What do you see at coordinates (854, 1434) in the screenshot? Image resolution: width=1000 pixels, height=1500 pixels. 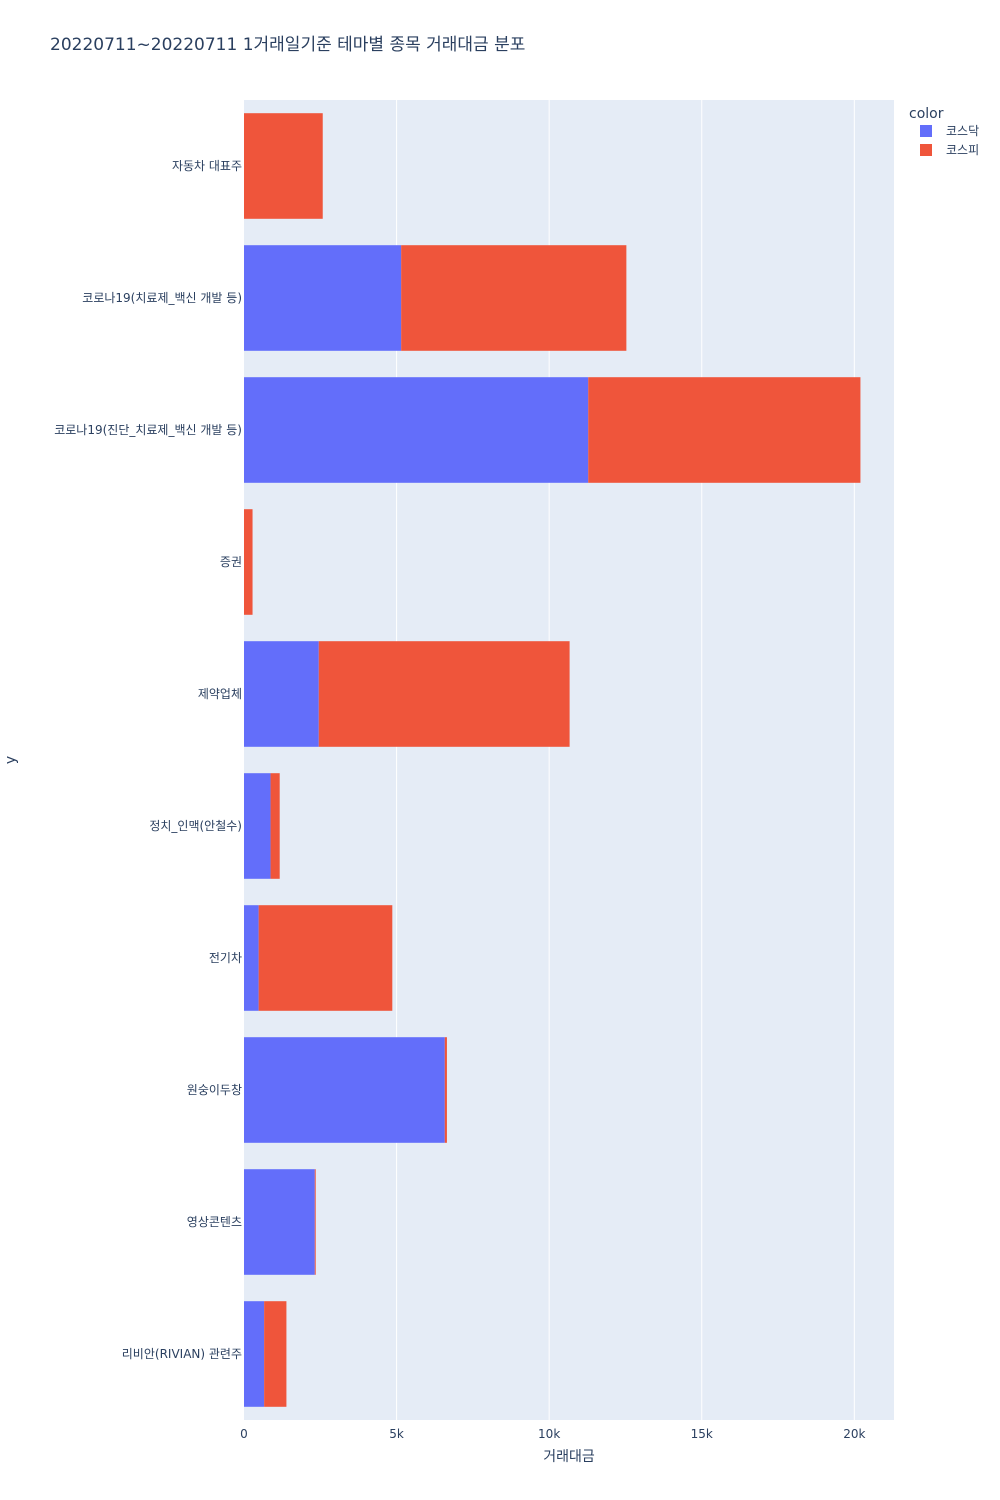 I see `x-tick-label: 20k` at bounding box center [854, 1434].